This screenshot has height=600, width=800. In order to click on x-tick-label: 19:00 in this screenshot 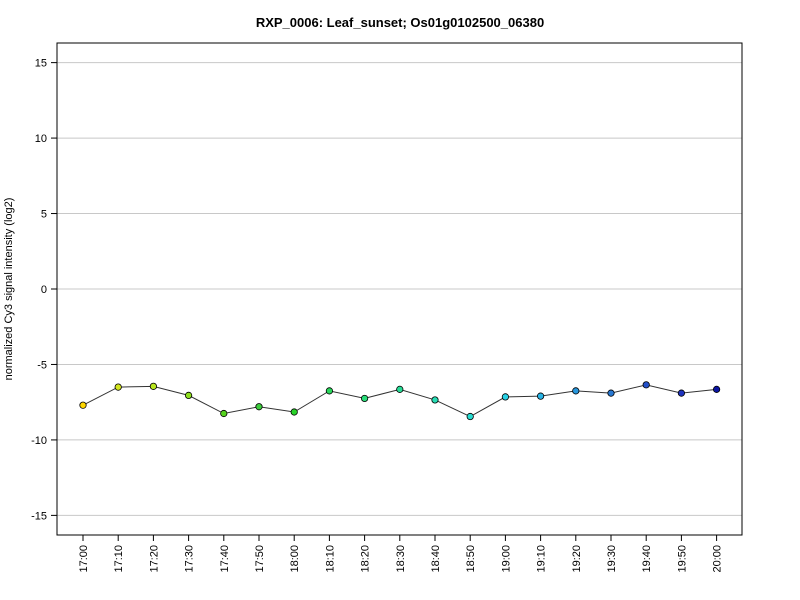, I will do `click(506, 559)`.